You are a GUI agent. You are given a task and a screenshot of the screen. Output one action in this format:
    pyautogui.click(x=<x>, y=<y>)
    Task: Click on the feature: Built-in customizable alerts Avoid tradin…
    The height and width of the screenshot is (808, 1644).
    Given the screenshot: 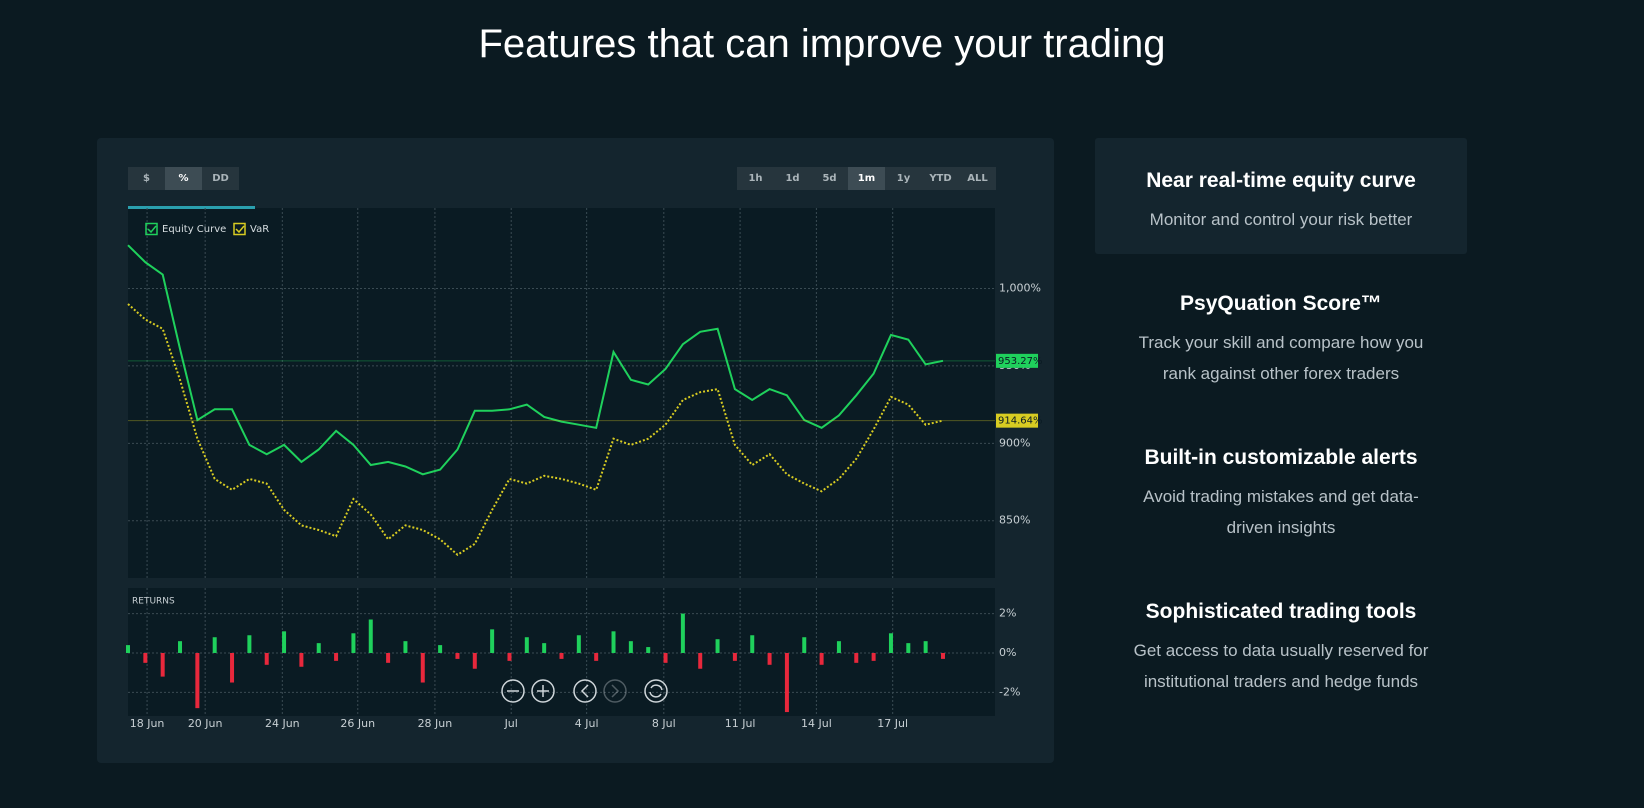 What is the action you would take?
    pyautogui.click(x=1281, y=493)
    